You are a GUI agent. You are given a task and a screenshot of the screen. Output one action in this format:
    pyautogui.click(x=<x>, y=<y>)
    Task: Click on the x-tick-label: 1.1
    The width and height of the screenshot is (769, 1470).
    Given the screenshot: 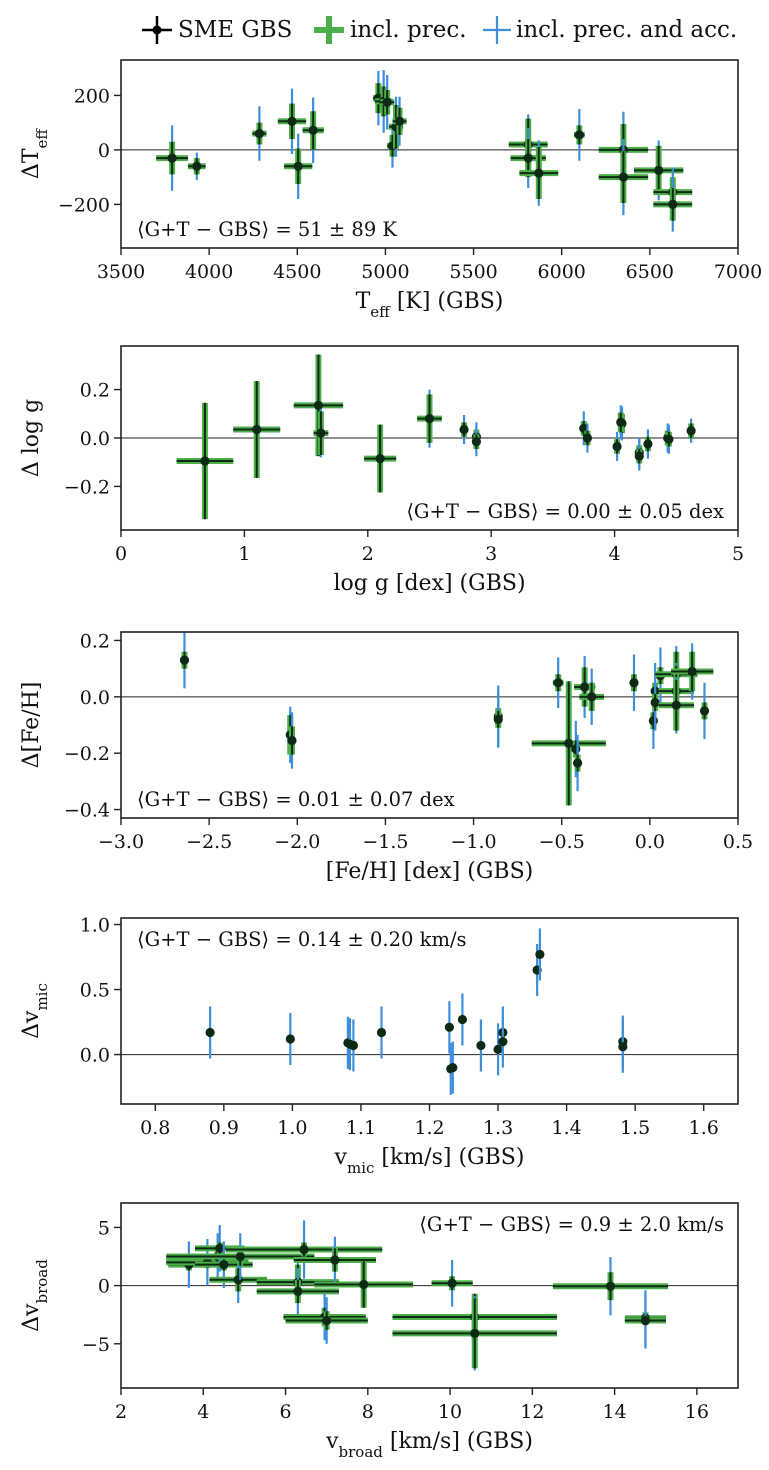 What is the action you would take?
    pyautogui.click(x=361, y=1128)
    